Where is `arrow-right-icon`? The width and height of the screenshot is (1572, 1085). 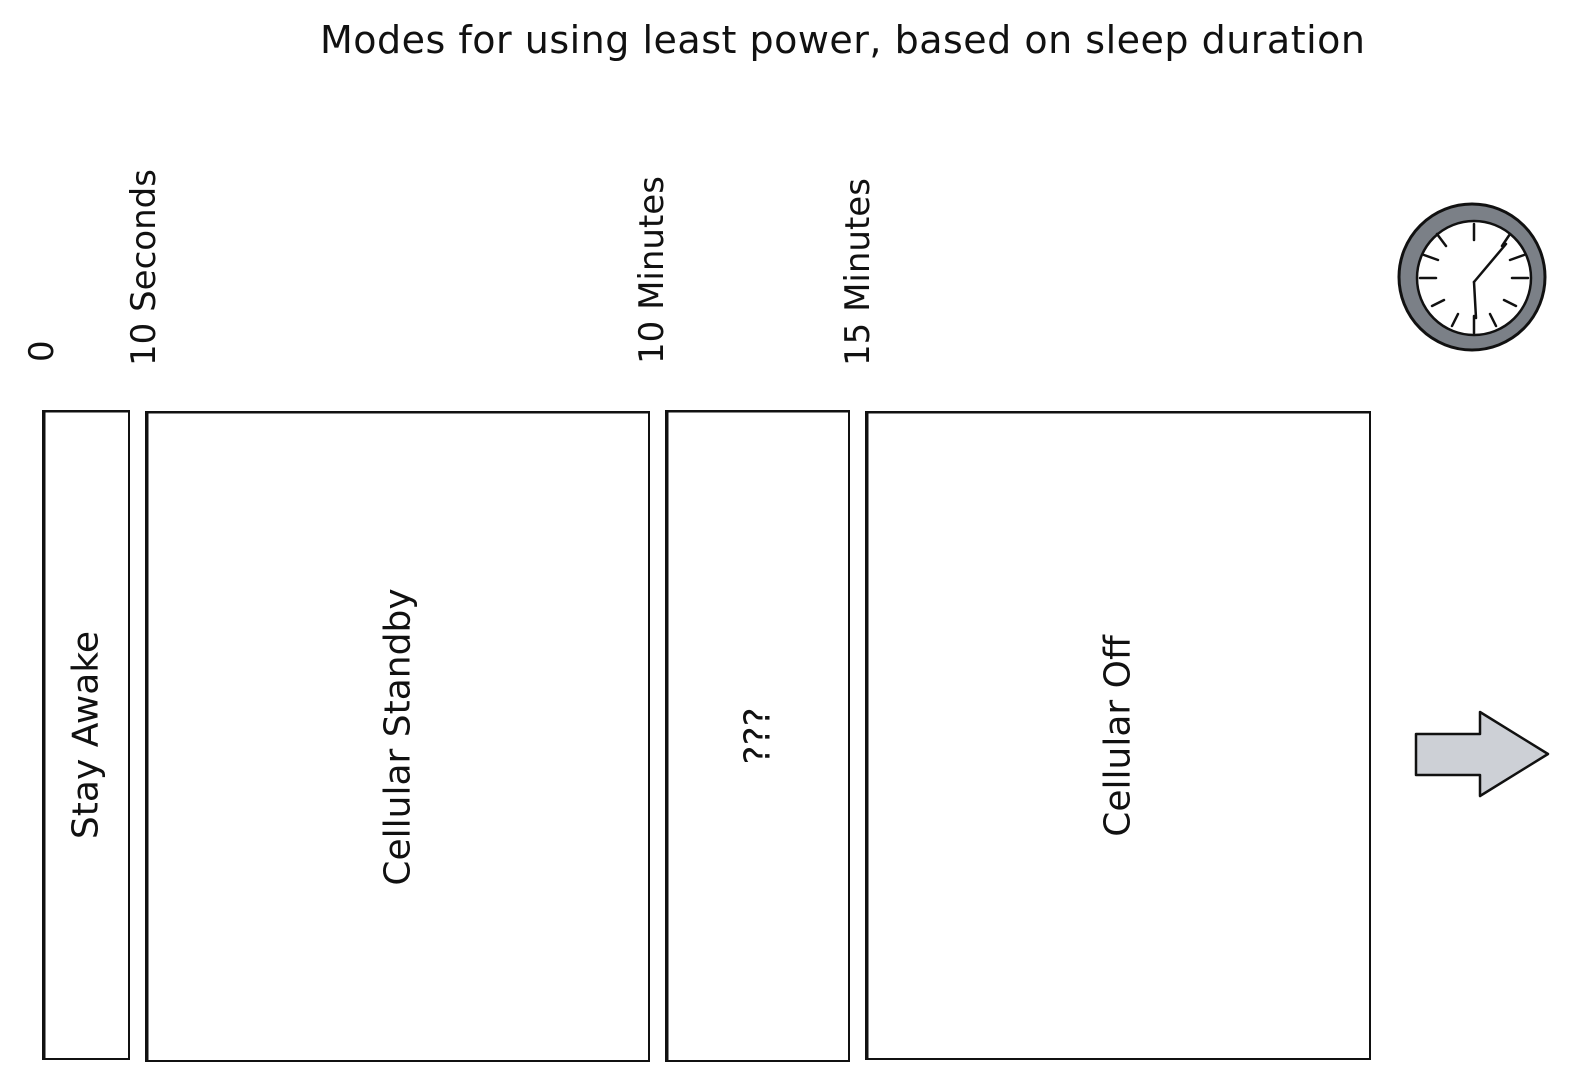
arrow-right-icon is located at coordinates (1482, 754).